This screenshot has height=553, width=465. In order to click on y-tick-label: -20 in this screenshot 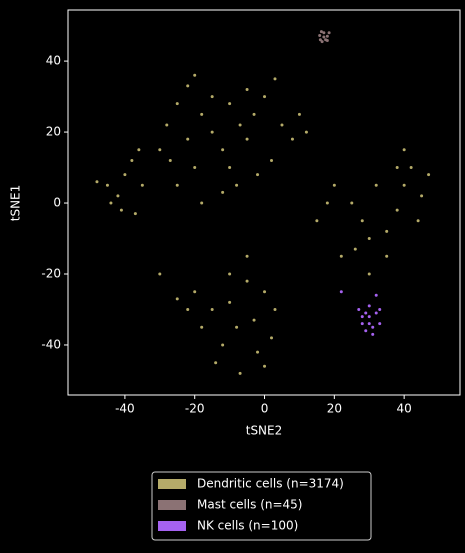, I will do `click(51, 274)`.